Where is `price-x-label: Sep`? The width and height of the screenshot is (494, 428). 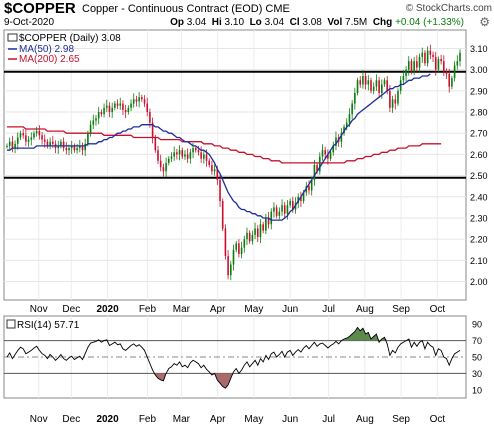
price-x-label: Sep is located at coordinates (401, 309).